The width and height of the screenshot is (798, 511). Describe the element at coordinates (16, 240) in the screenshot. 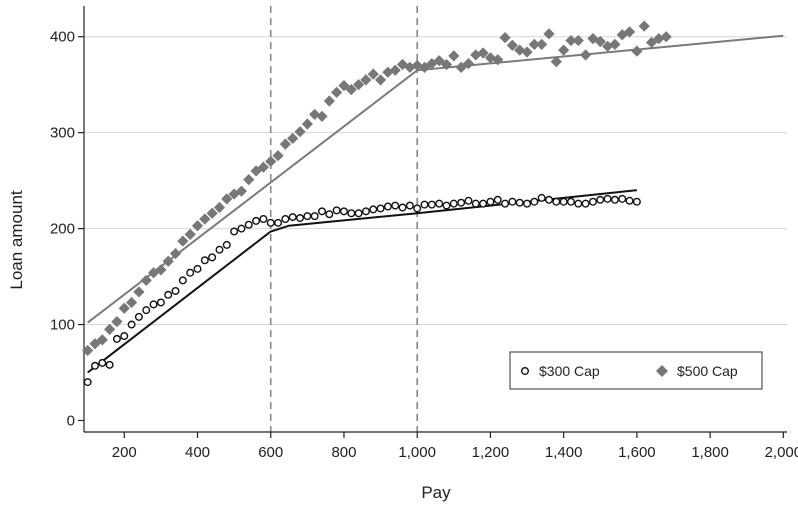

I see `y-axis-title: Loan amount` at that location.